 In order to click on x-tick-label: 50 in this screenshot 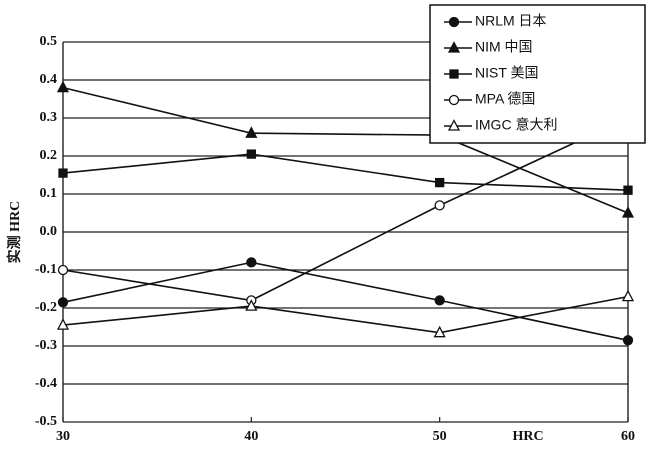, I will do `click(440, 436)`.